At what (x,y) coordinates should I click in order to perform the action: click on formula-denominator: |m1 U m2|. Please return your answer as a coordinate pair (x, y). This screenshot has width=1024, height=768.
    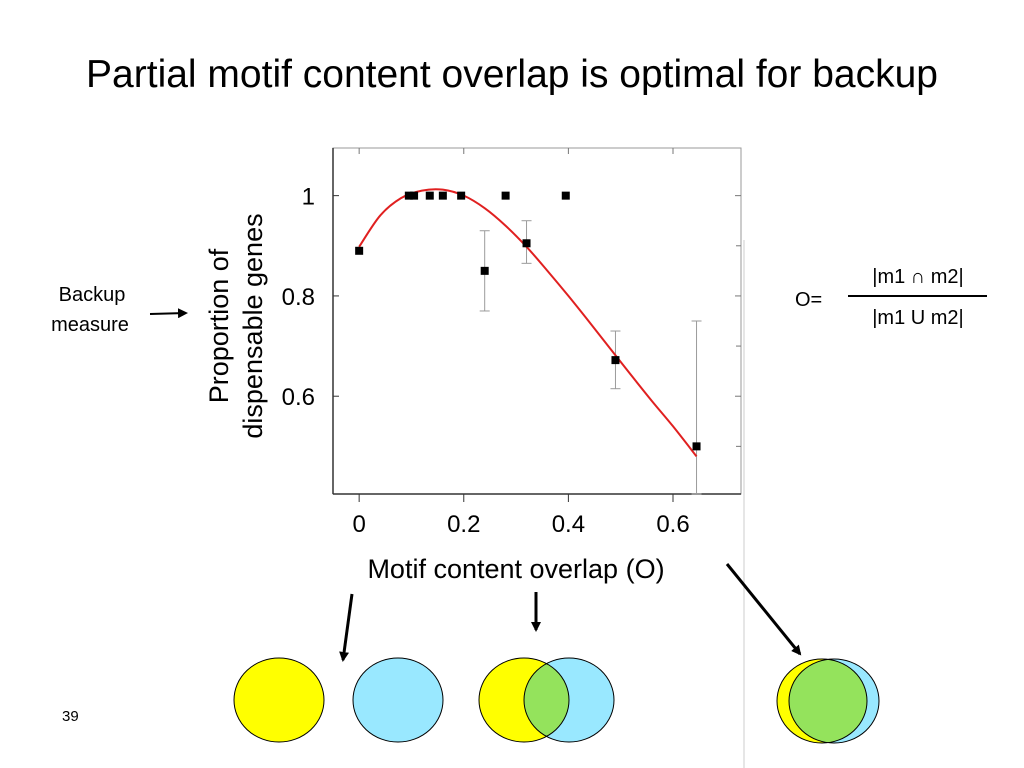
    Looking at the image, I should click on (918, 318).